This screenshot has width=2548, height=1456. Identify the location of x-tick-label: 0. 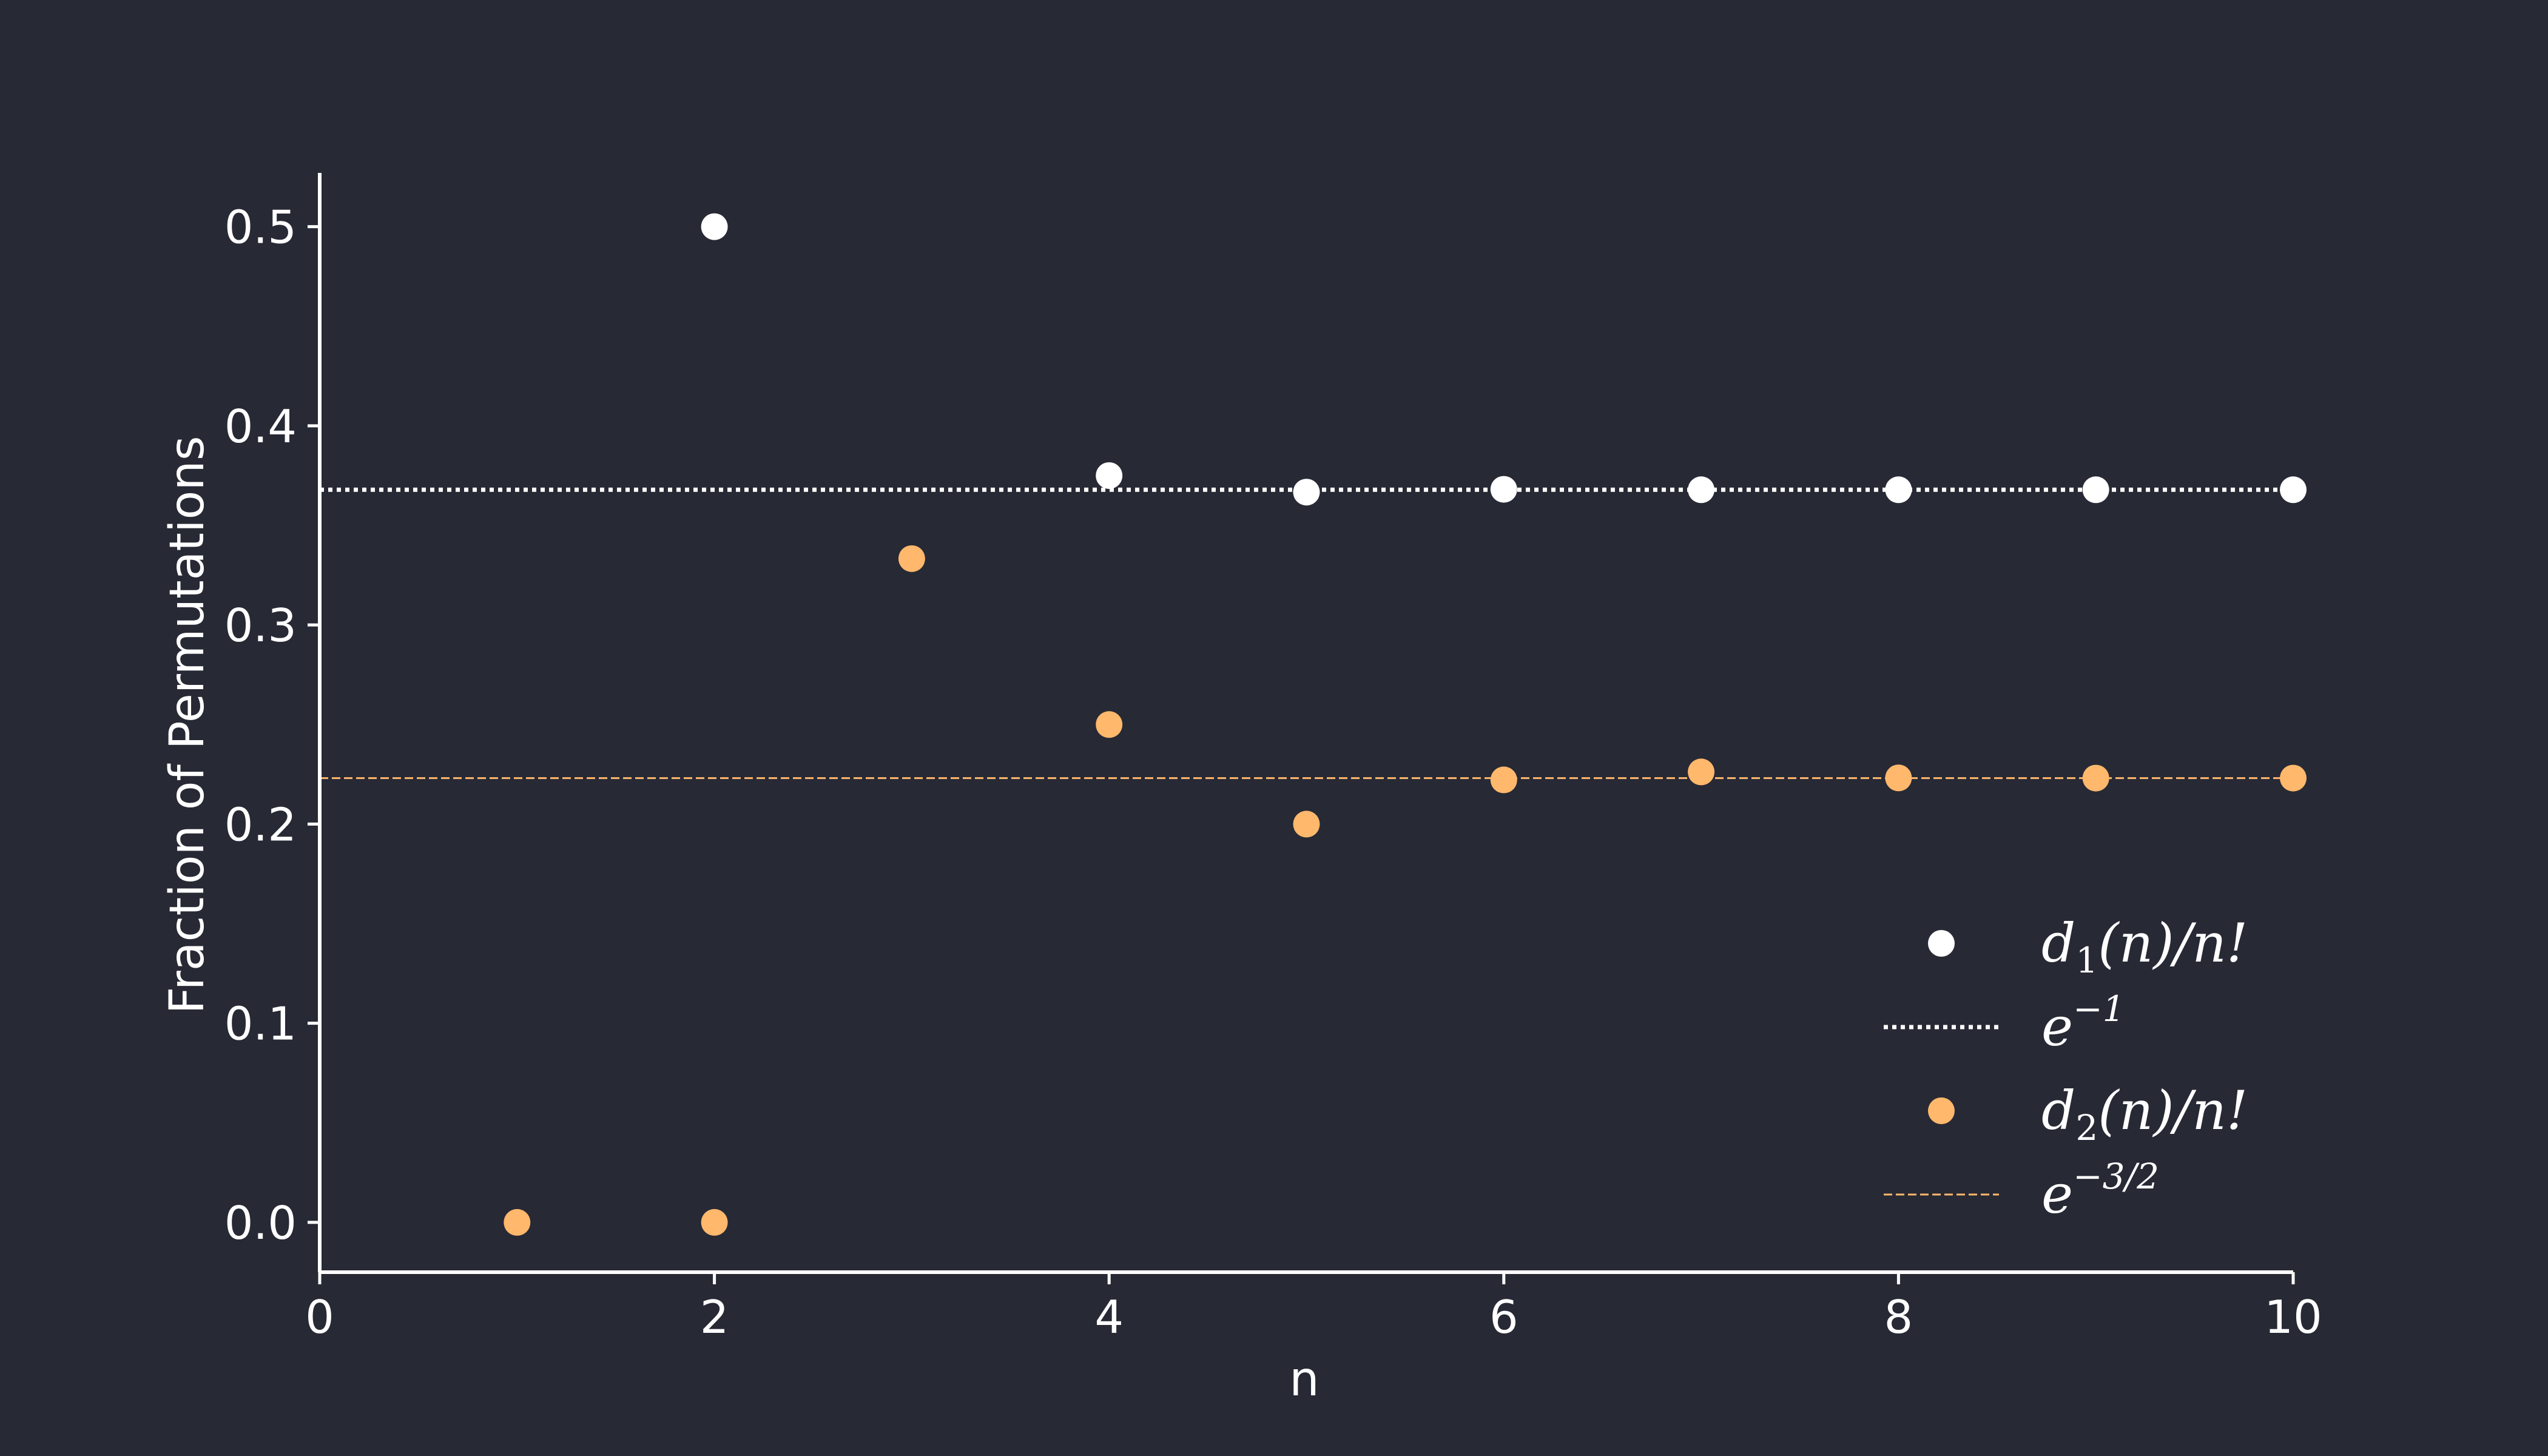
(319, 1317).